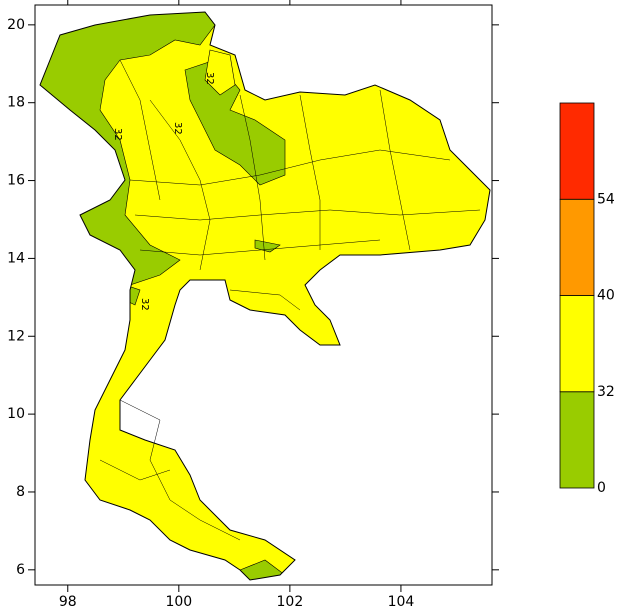 Image resolution: width=620 pixels, height=614 pixels. Describe the element at coordinates (220, 72) in the screenshot. I see `zone-yellow` at that location.